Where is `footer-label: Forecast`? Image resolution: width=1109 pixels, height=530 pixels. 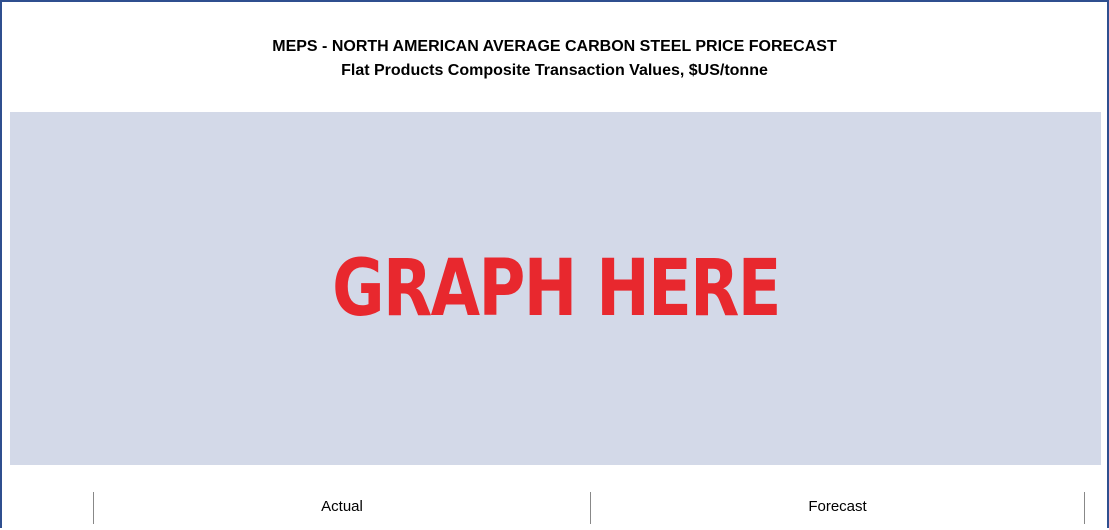 footer-label: Forecast is located at coordinates (837, 506).